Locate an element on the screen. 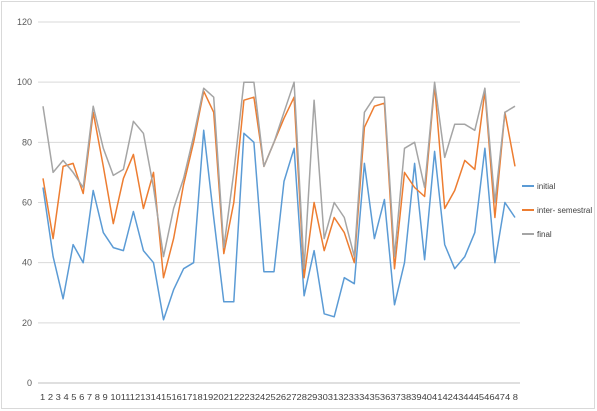 The image size is (597, 411). y-tick-label: 100 is located at coordinates (24, 82).